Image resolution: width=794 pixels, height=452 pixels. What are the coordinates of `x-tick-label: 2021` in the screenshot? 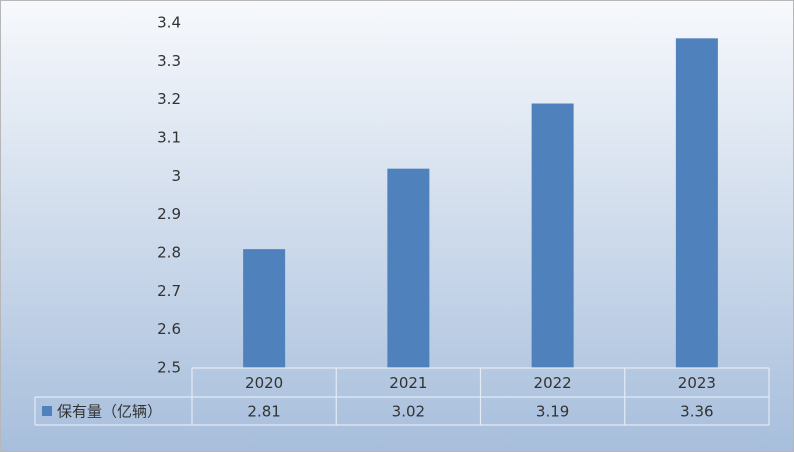 It's located at (408, 383).